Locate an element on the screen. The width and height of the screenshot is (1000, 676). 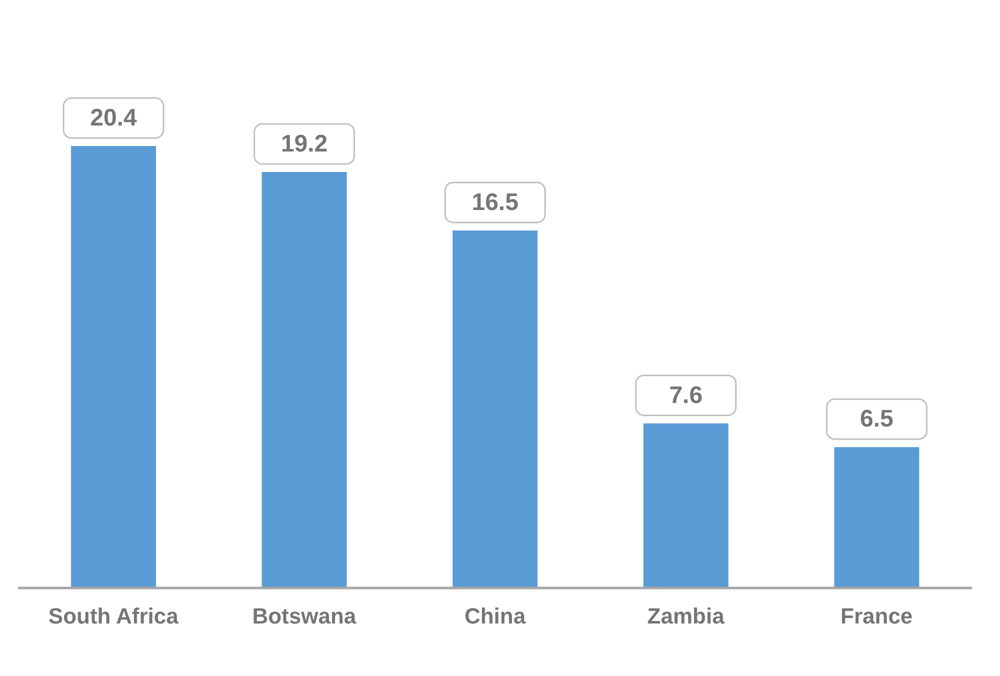
x-tick-label: Zambia is located at coordinates (686, 616).